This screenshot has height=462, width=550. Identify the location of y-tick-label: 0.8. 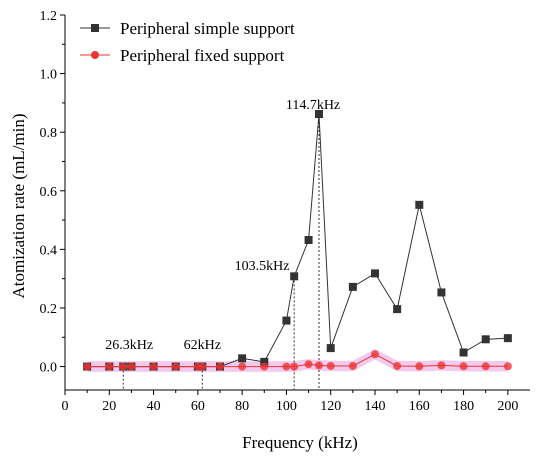
(49, 133).